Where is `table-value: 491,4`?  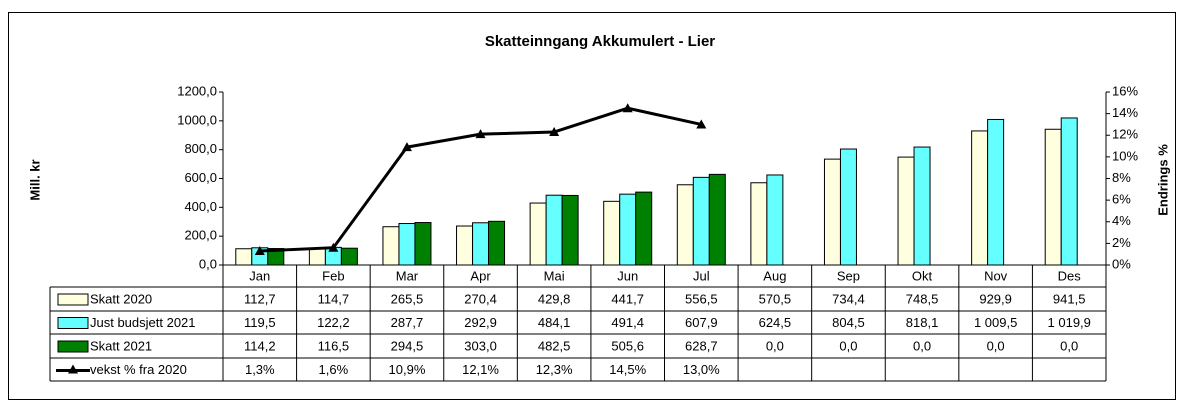 table-value: 491,4 is located at coordinates (627, 322).